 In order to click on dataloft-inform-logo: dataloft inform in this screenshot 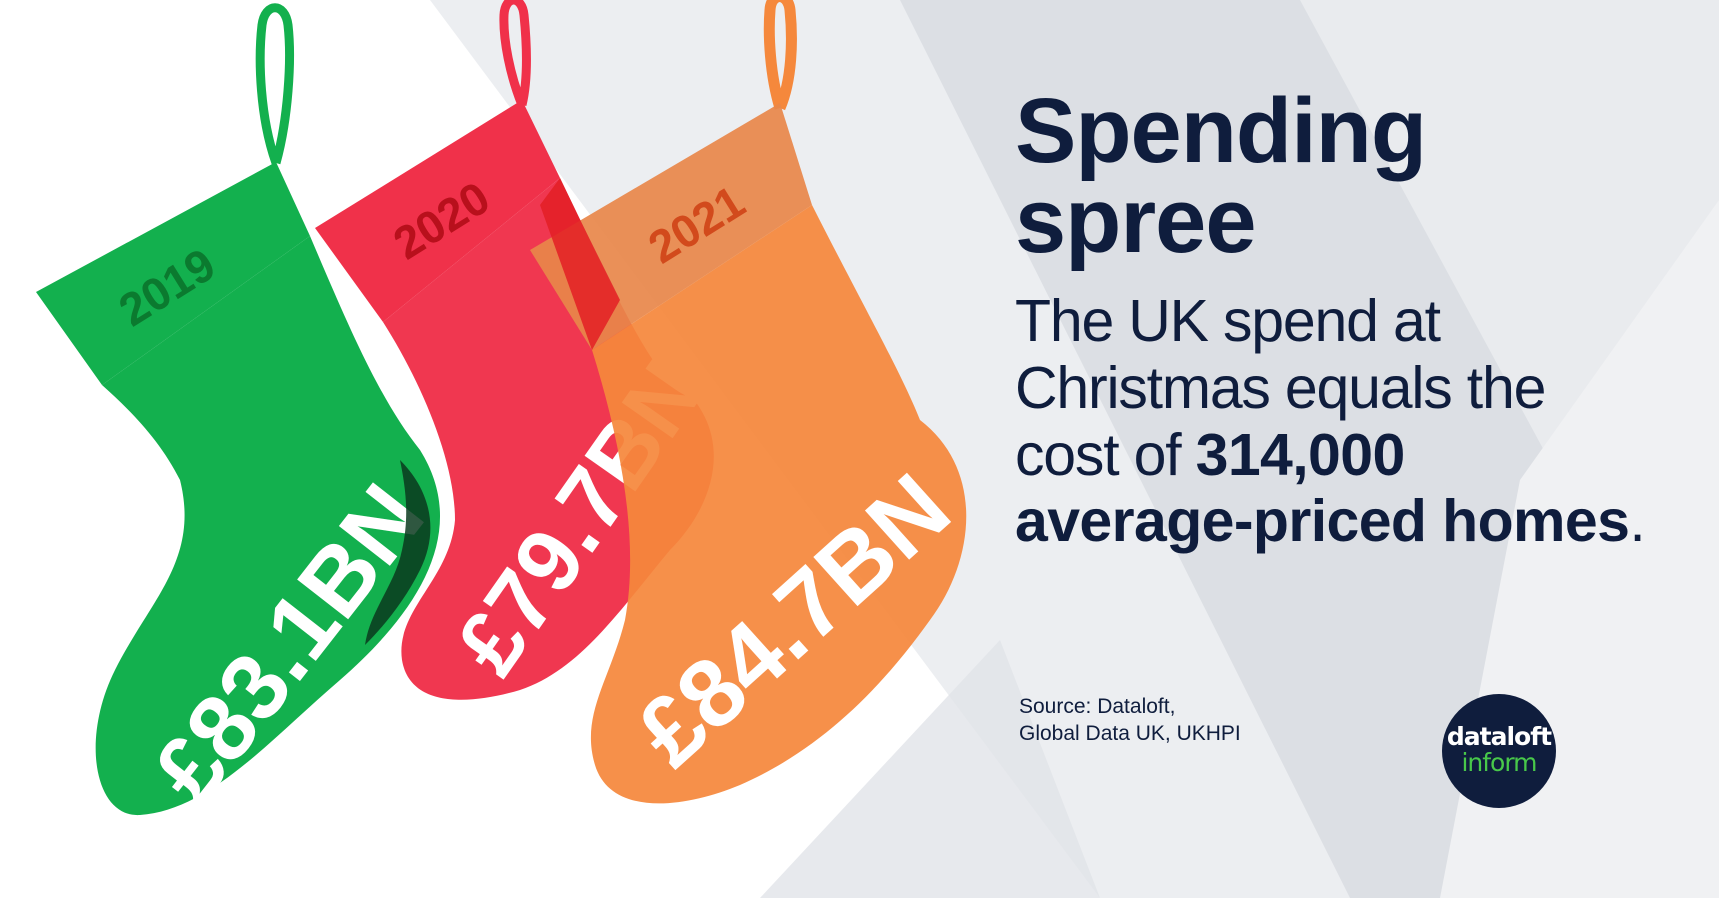, I will do `click(1499, 751)`.